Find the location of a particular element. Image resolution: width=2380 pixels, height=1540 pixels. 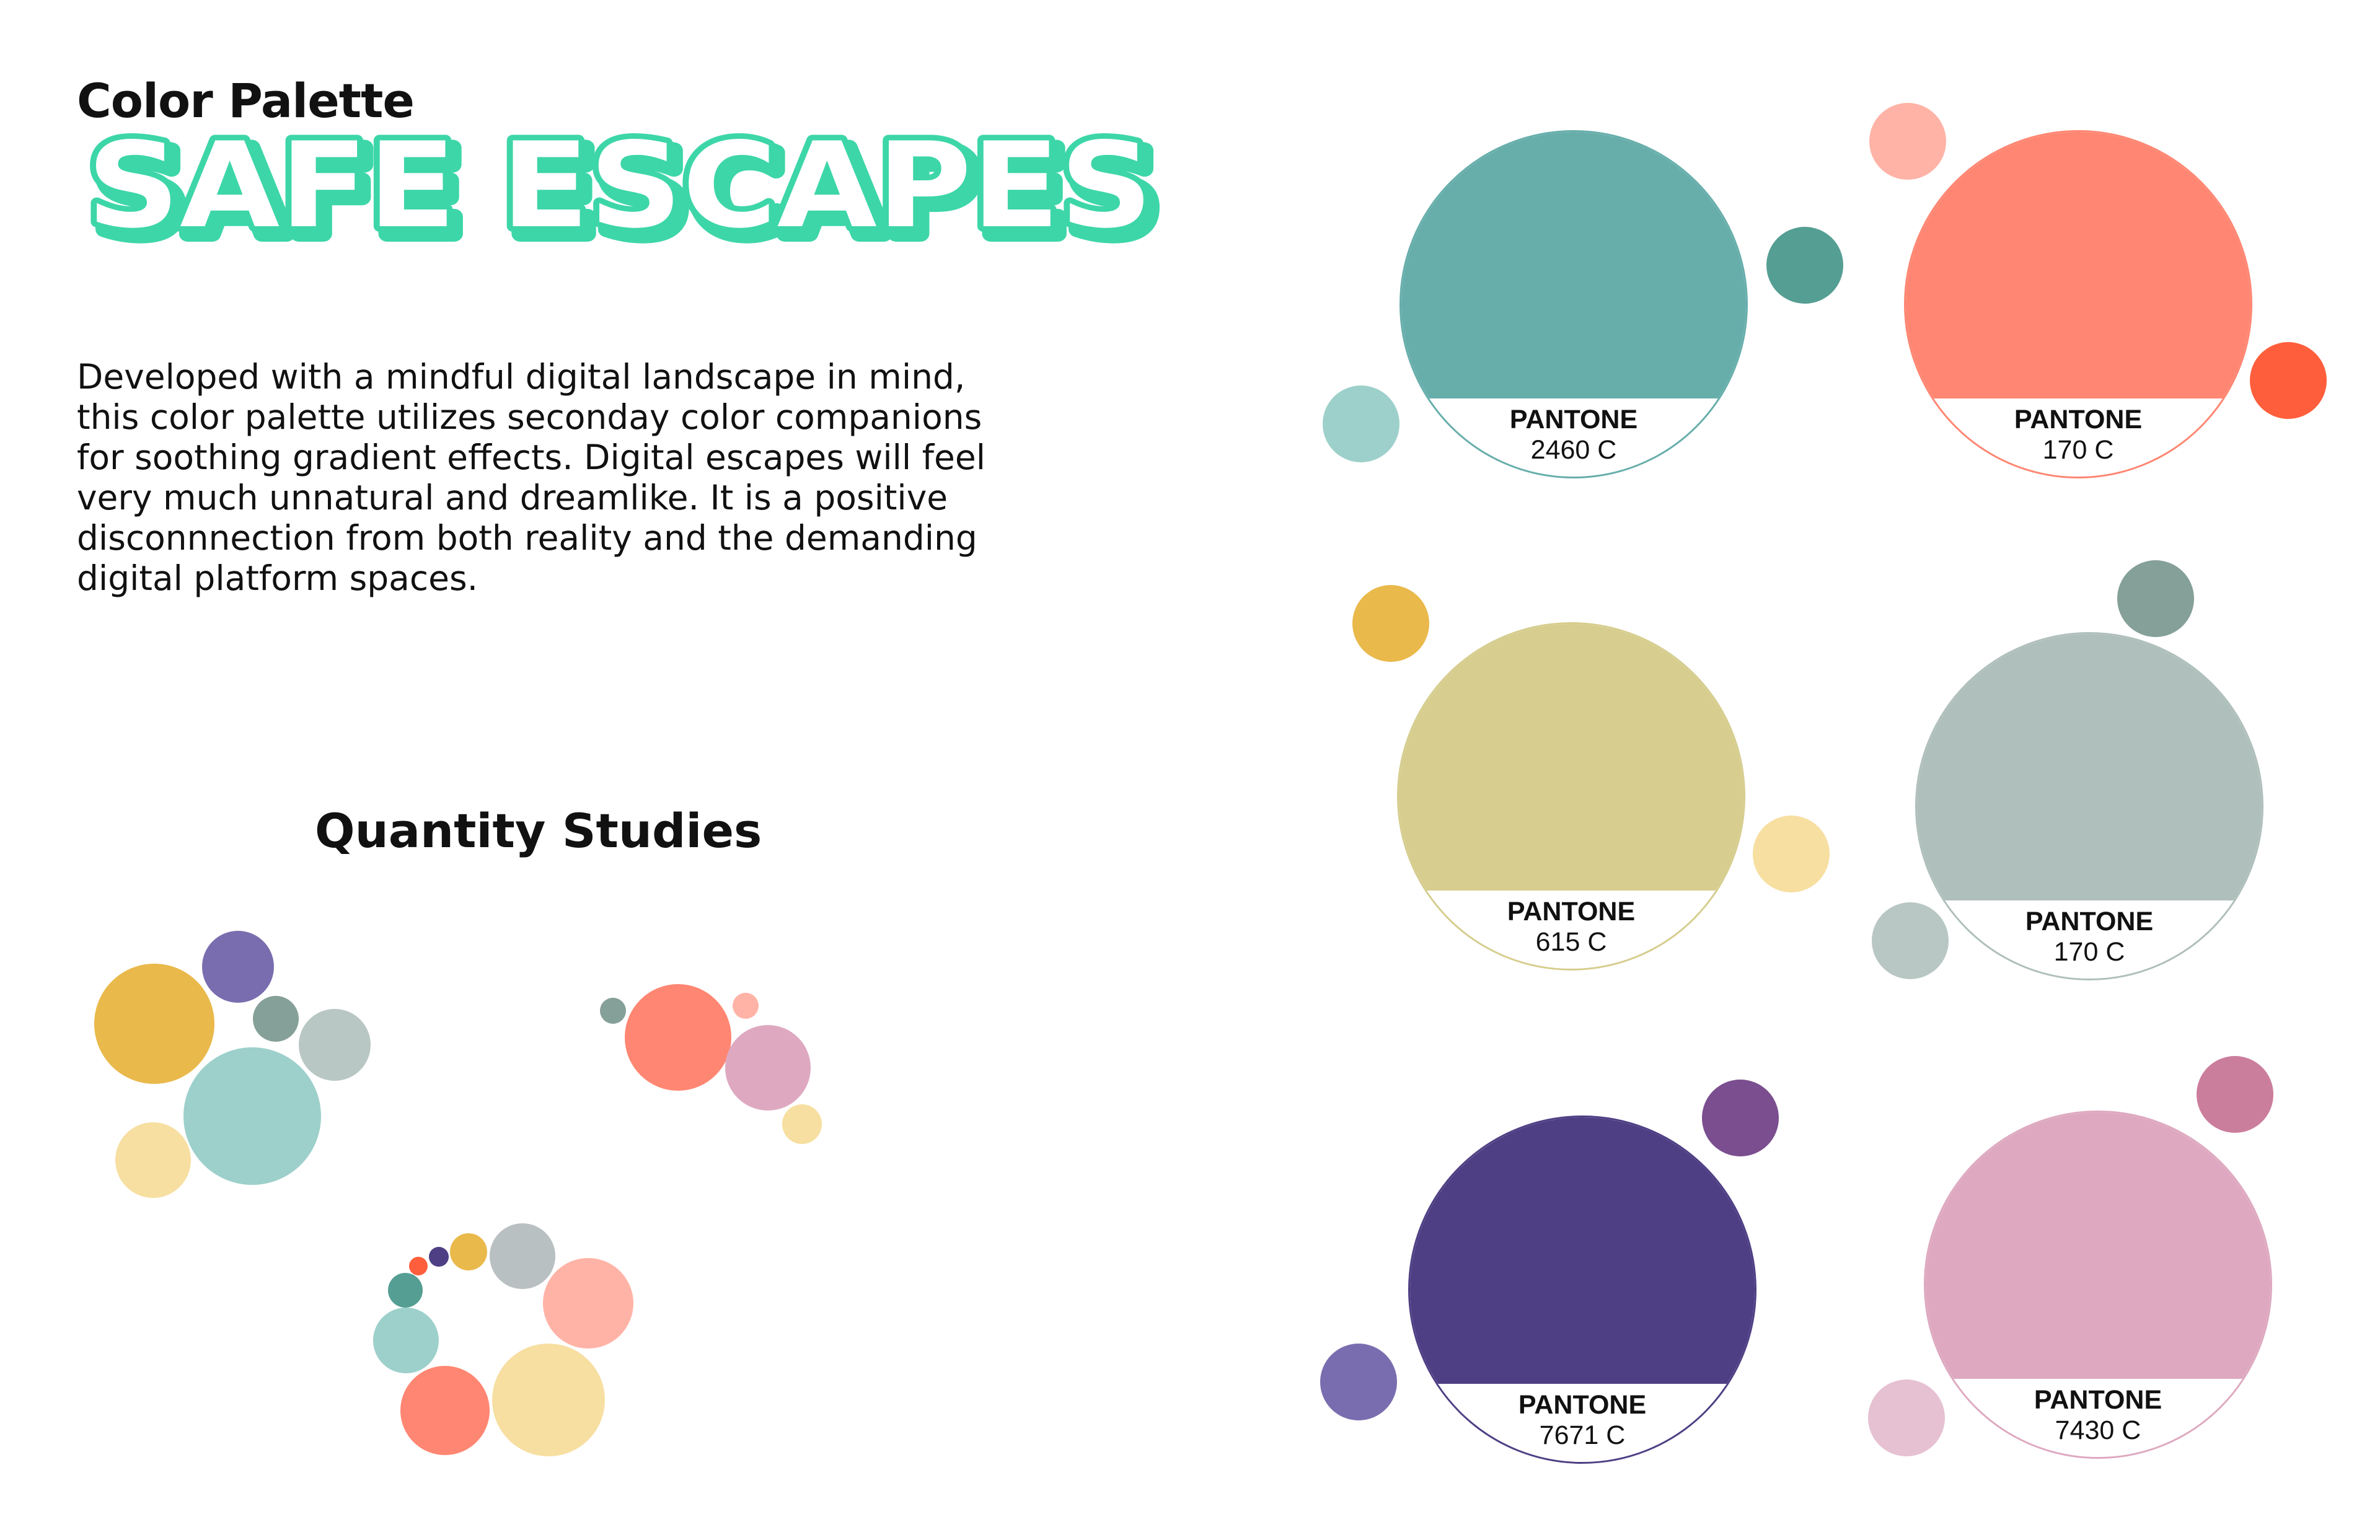

brand-title-logo: SAFE ESCAPES SAFE ESCAPES is located at coordinates (624, 192).